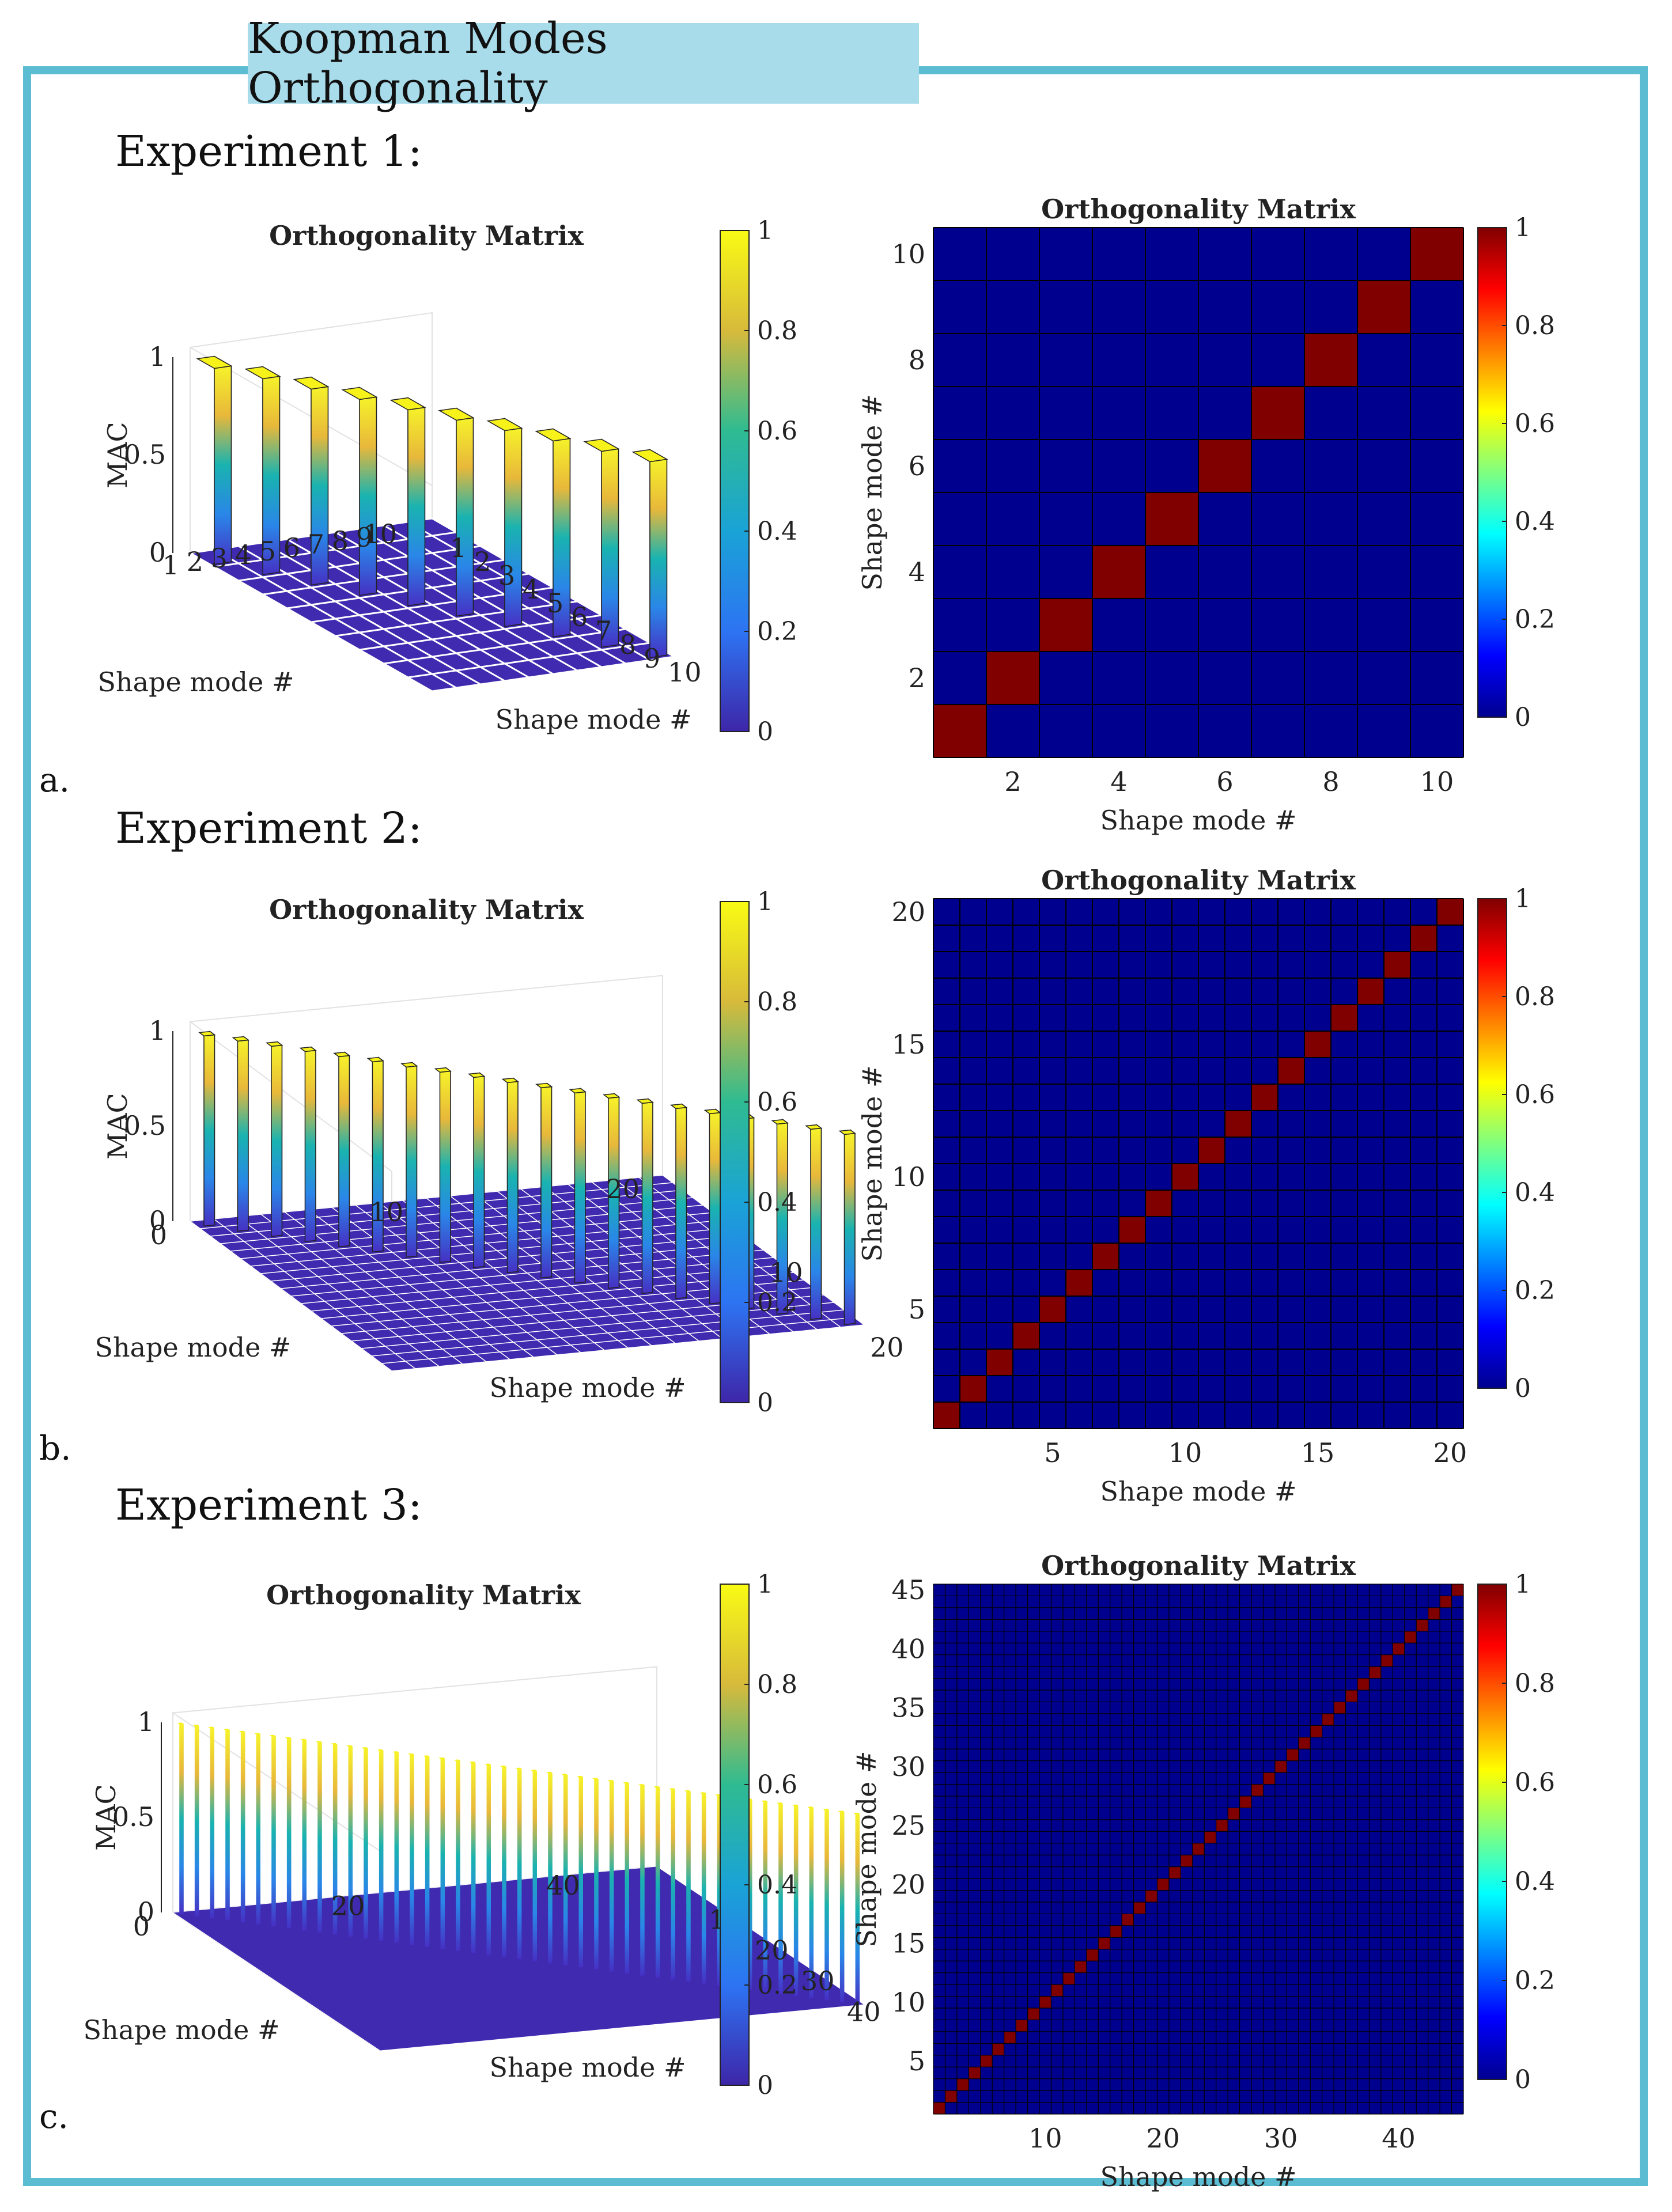 Image resolution: width=1672 pixels, height=2212 pixels. What do you see at coordinates (818, 1981) in the screenshot?
I see `bar3d-y-tick: 30` at bounding box center [818, 1981].